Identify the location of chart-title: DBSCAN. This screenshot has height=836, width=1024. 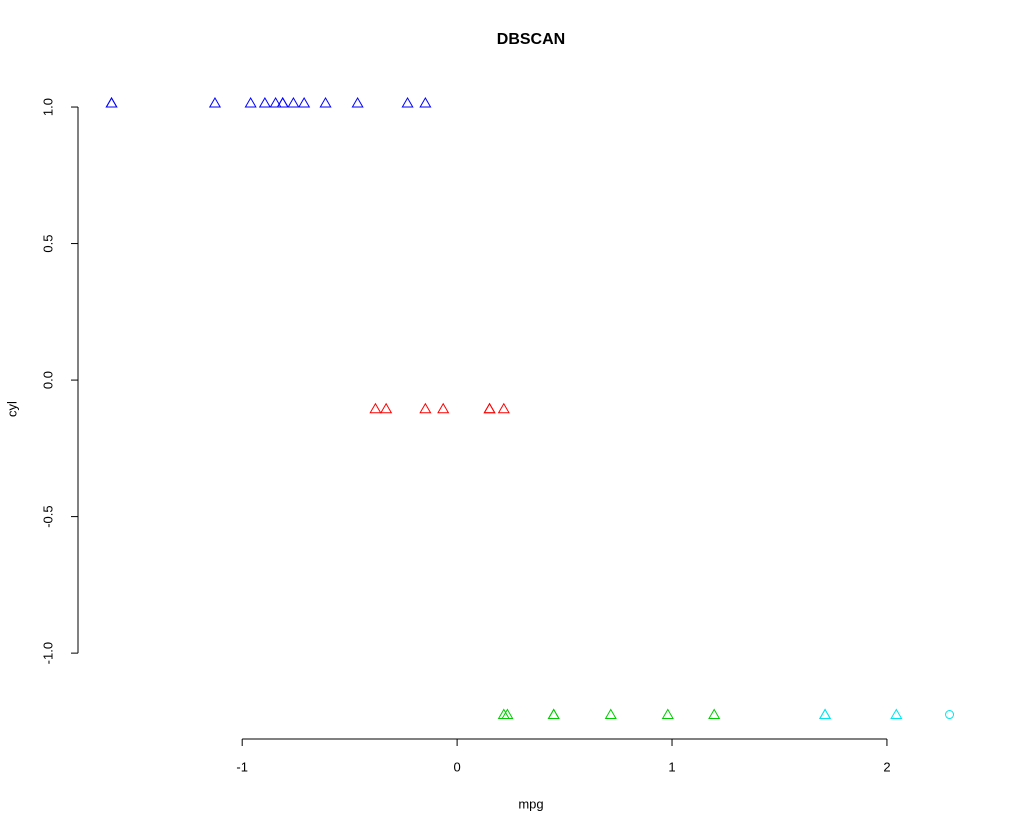
(531, 39).